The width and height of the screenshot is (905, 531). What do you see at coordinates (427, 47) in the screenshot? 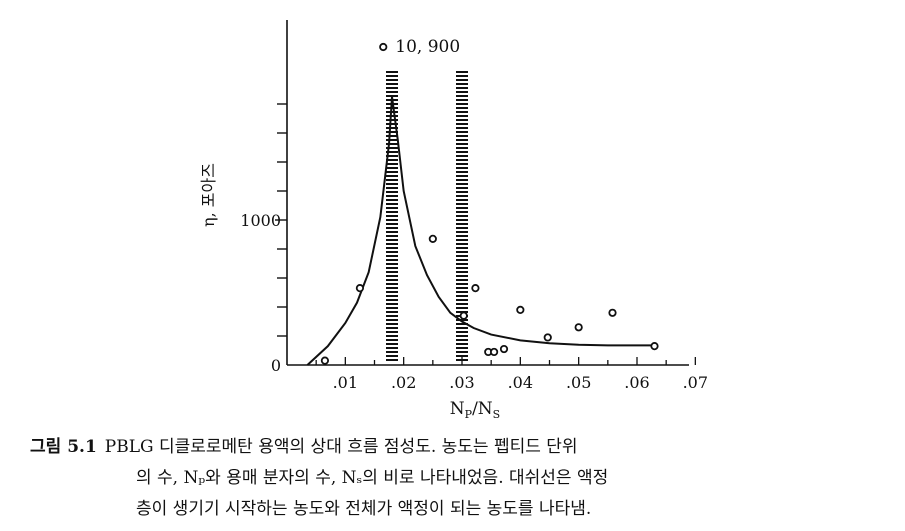
I see `off-scale-label: 10, 900` at bounding box center [427, 47].